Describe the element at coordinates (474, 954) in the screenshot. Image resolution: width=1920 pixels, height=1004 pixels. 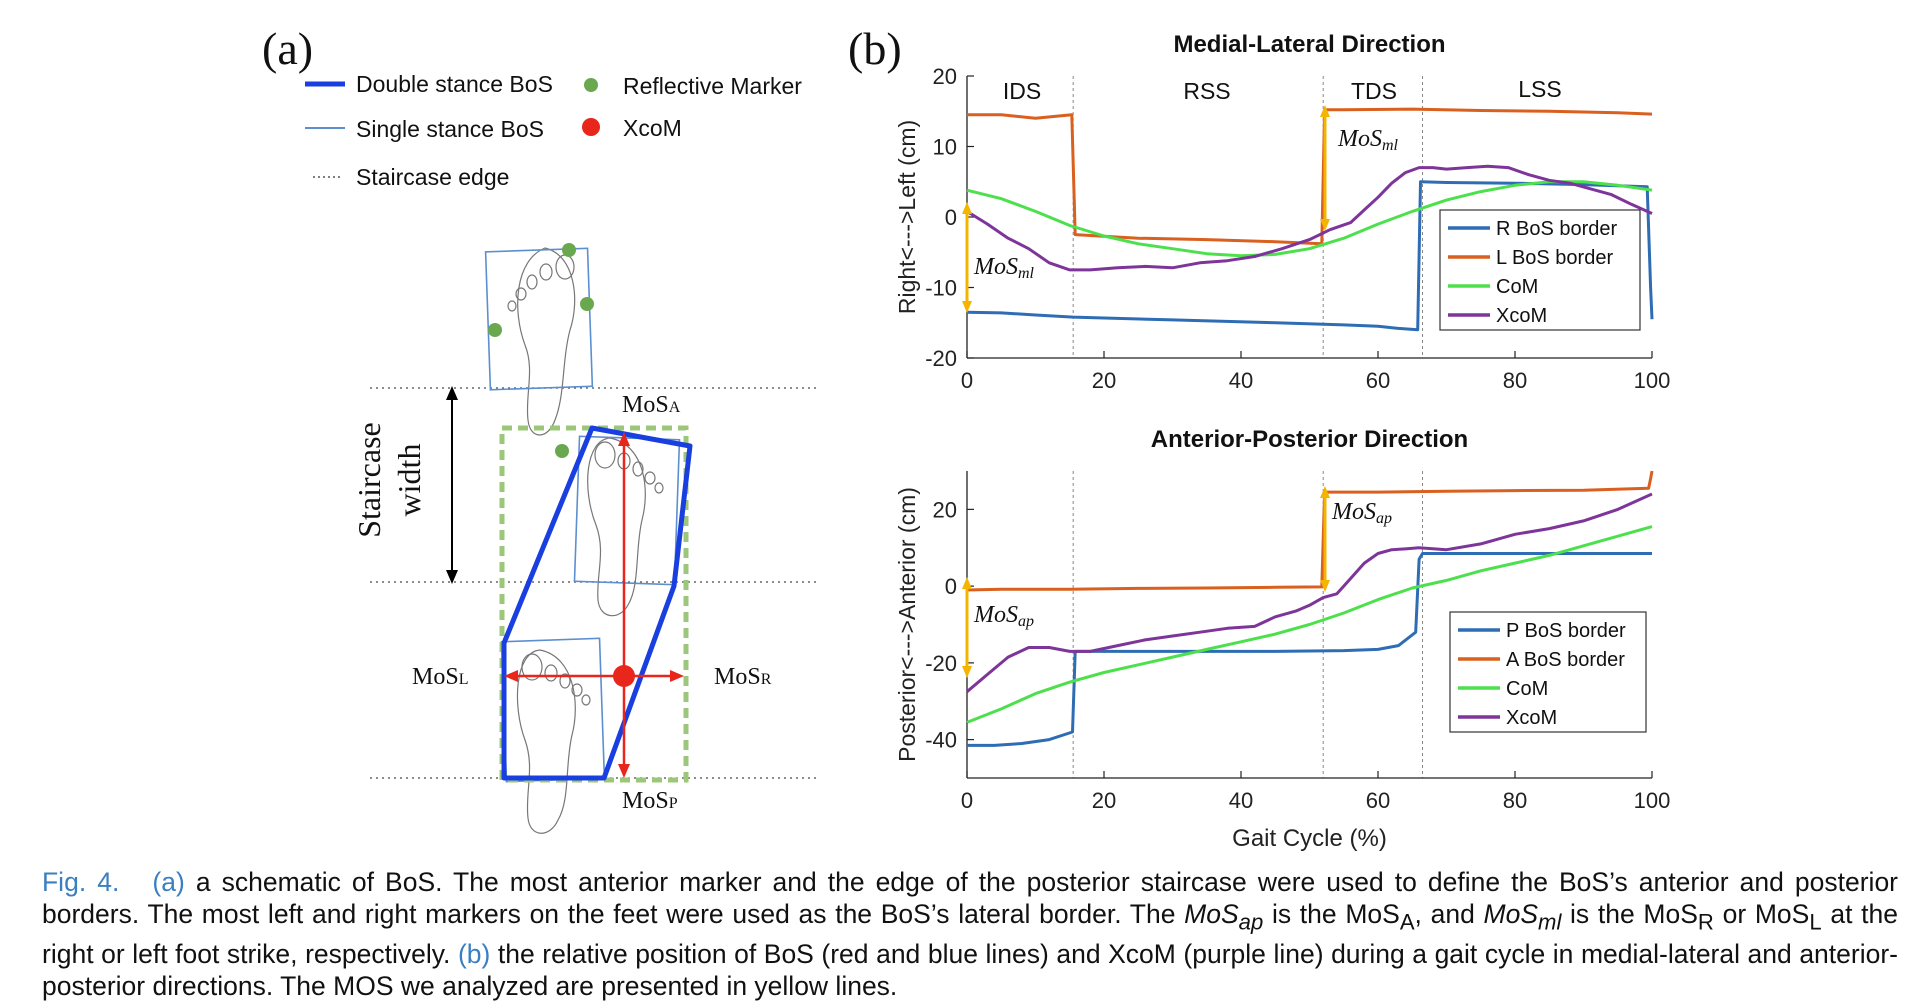
I see `caption-ref-b: (b)` at that location.